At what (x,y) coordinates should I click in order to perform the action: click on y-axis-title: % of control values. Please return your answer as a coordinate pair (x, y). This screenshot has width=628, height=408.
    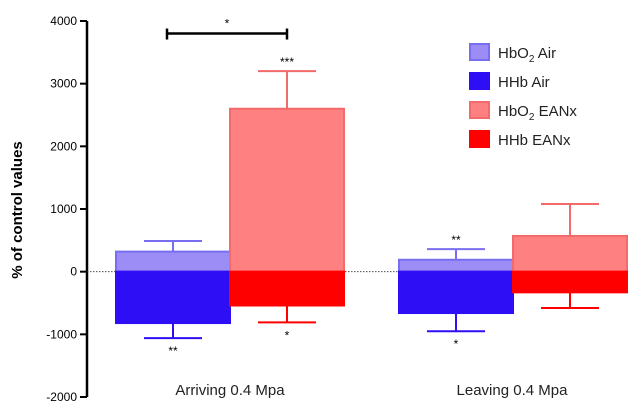
    Looking at the image, I should click on (17, 210).